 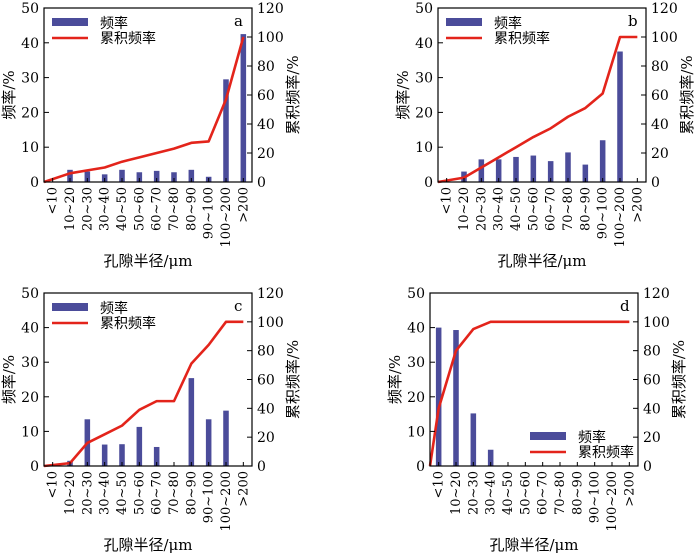 What do you see at coordinates (625, 306) in the screenshot?
I see `panel-letter: d` at bounding box center [625, 306].